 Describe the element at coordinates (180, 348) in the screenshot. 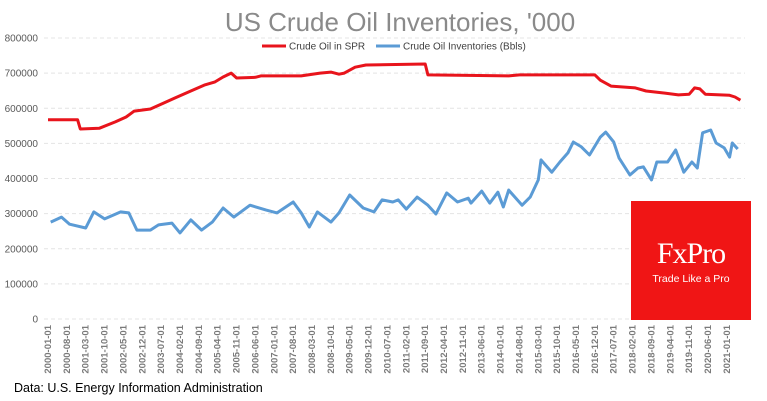

I see `x-tick-label: 2004-02-01` at that location.